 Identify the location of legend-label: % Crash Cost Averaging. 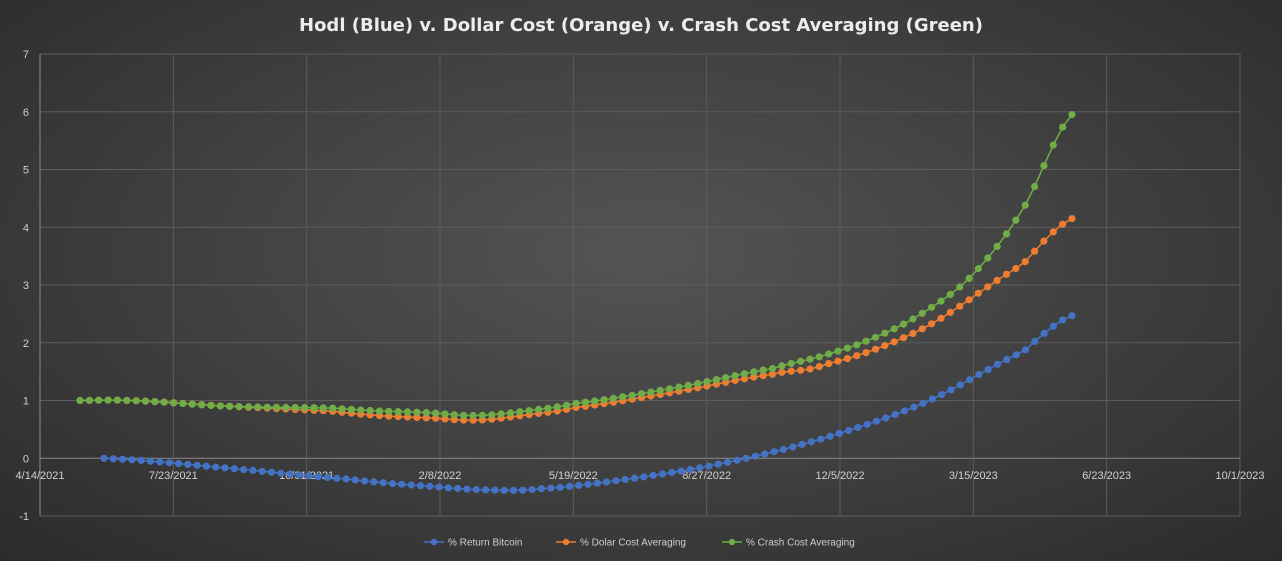
(800, 543).